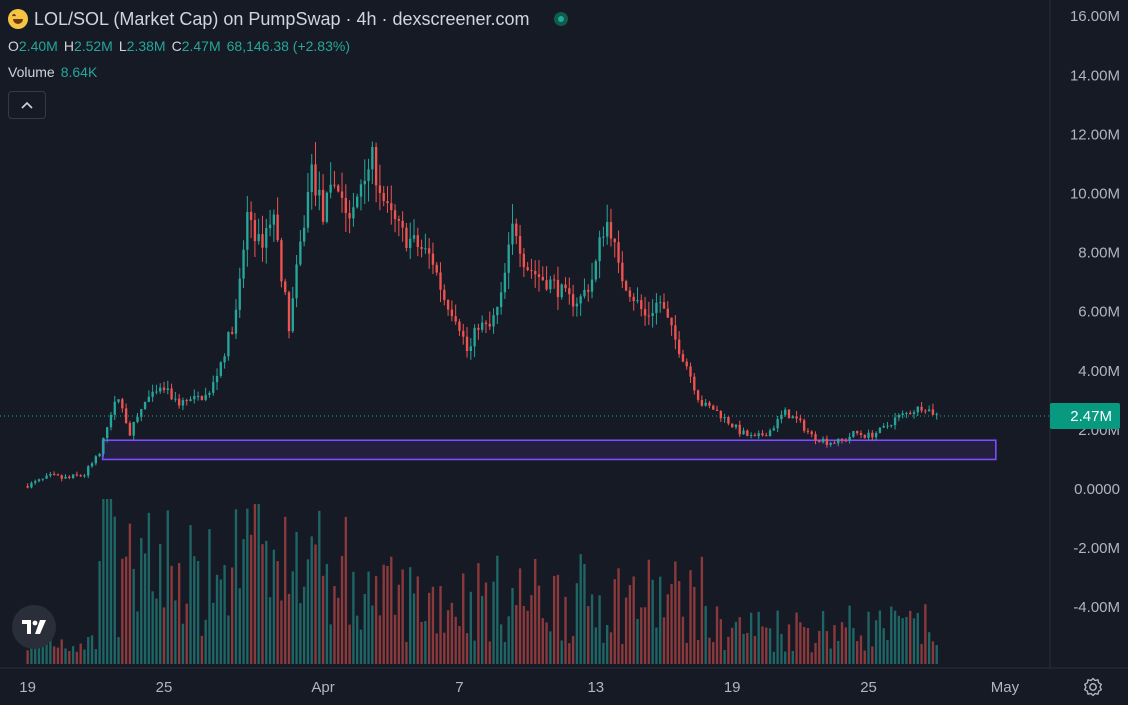 This screenshot has width=1128, height=705. I want to click on collapse-legend-button, so click(27, 105).